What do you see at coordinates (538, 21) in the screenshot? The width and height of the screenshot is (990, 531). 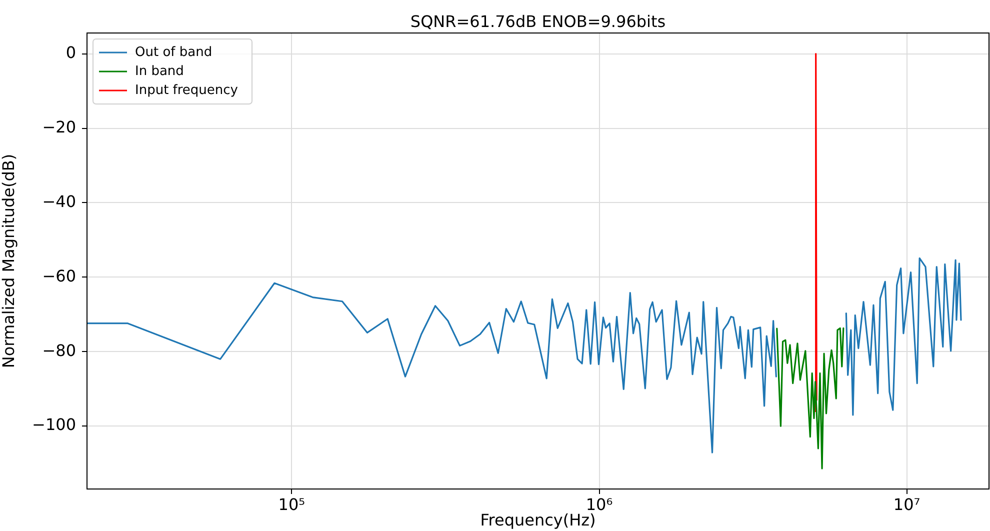 I see `chart-title: SQNR=61.76dB ENOB=9.96bits` at bounding box center [538, 21].